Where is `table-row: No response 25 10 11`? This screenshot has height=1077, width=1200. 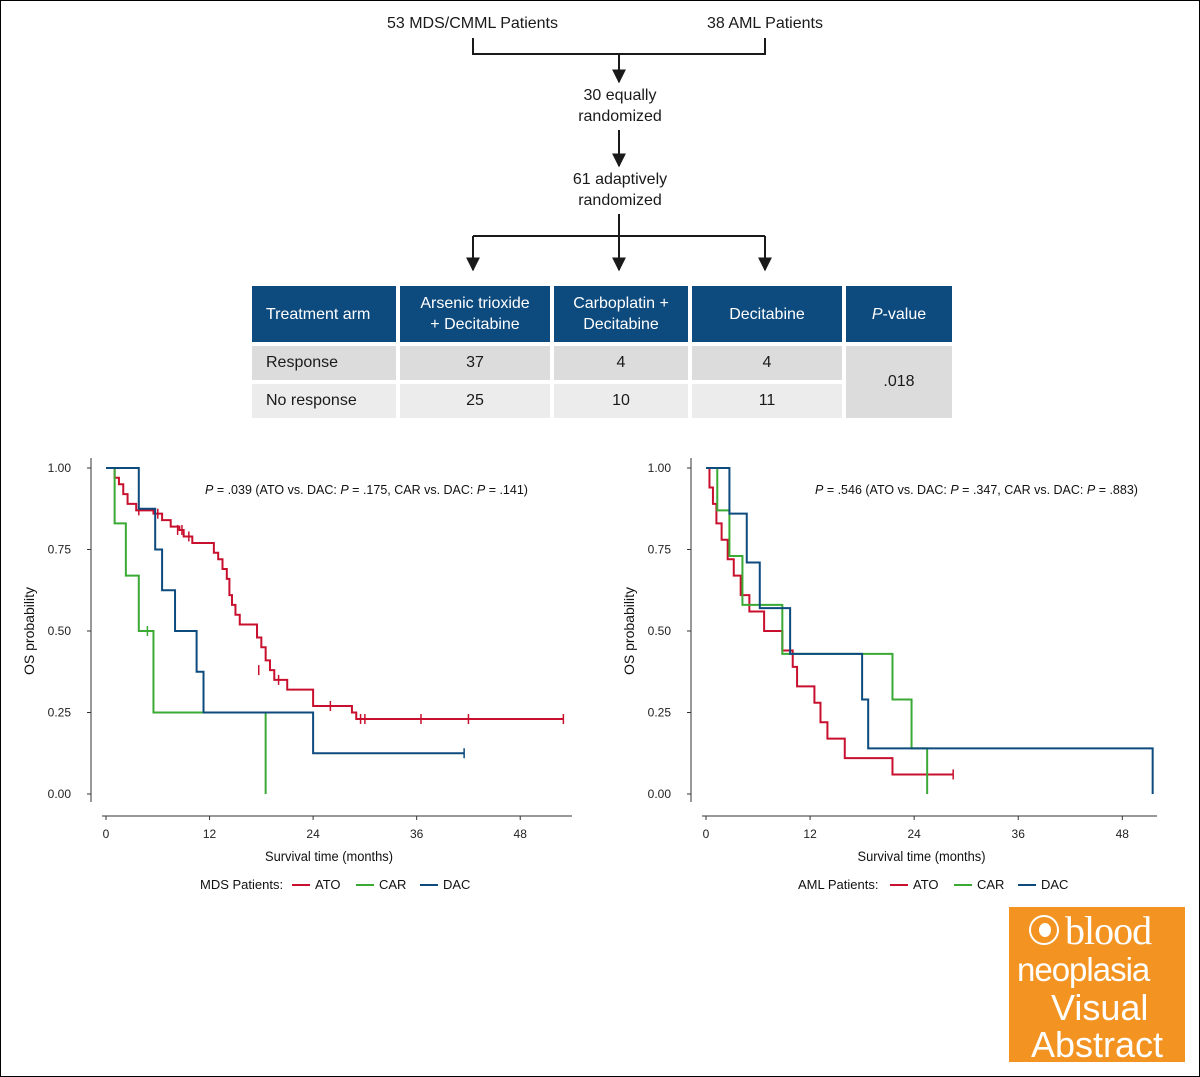 table-row: No response 25 10 11 is located at coordinates (602, 401).